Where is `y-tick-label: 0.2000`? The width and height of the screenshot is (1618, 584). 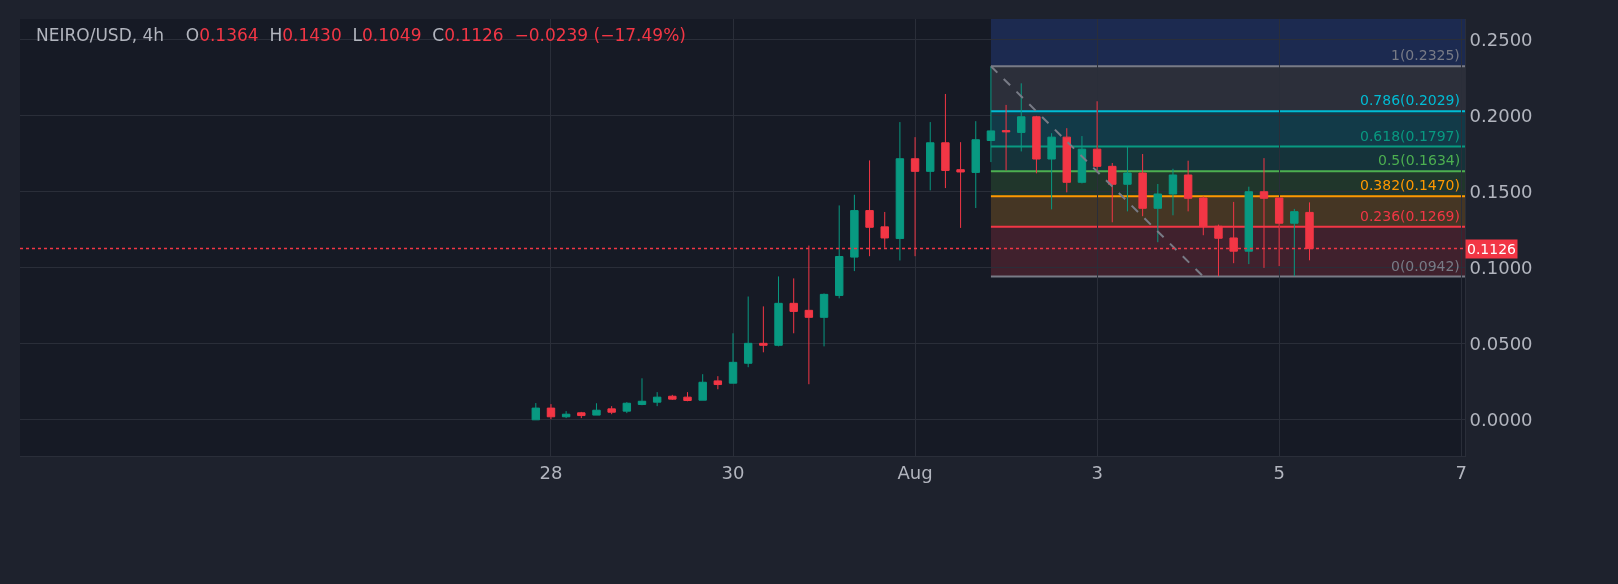 y-tick-label: 0.2000 is located at coordinates (1501, 116).